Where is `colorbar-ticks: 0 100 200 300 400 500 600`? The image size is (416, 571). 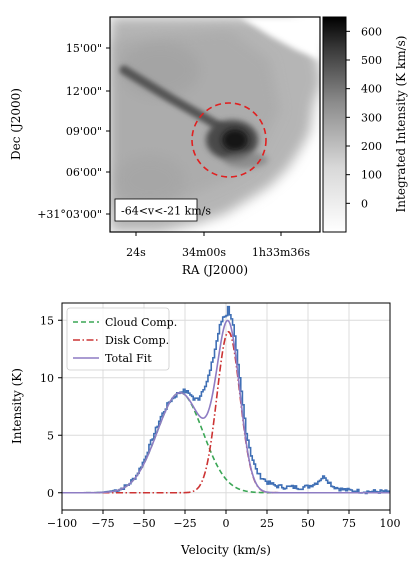
colorbar-ticks: 0 100 200 300 400 500 600 is located at coordinates (364, 117).